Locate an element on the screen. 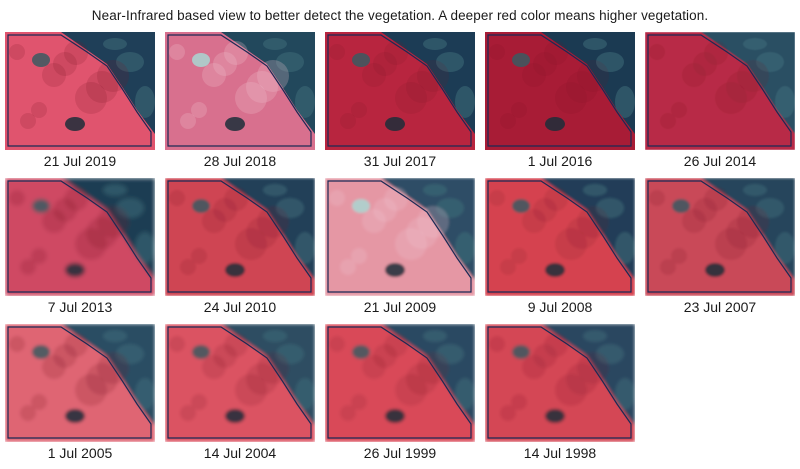 This screenshot has height=469, width=800. satellite-image-card: 1 Jul 2005 is located at coordinates (80, 396).